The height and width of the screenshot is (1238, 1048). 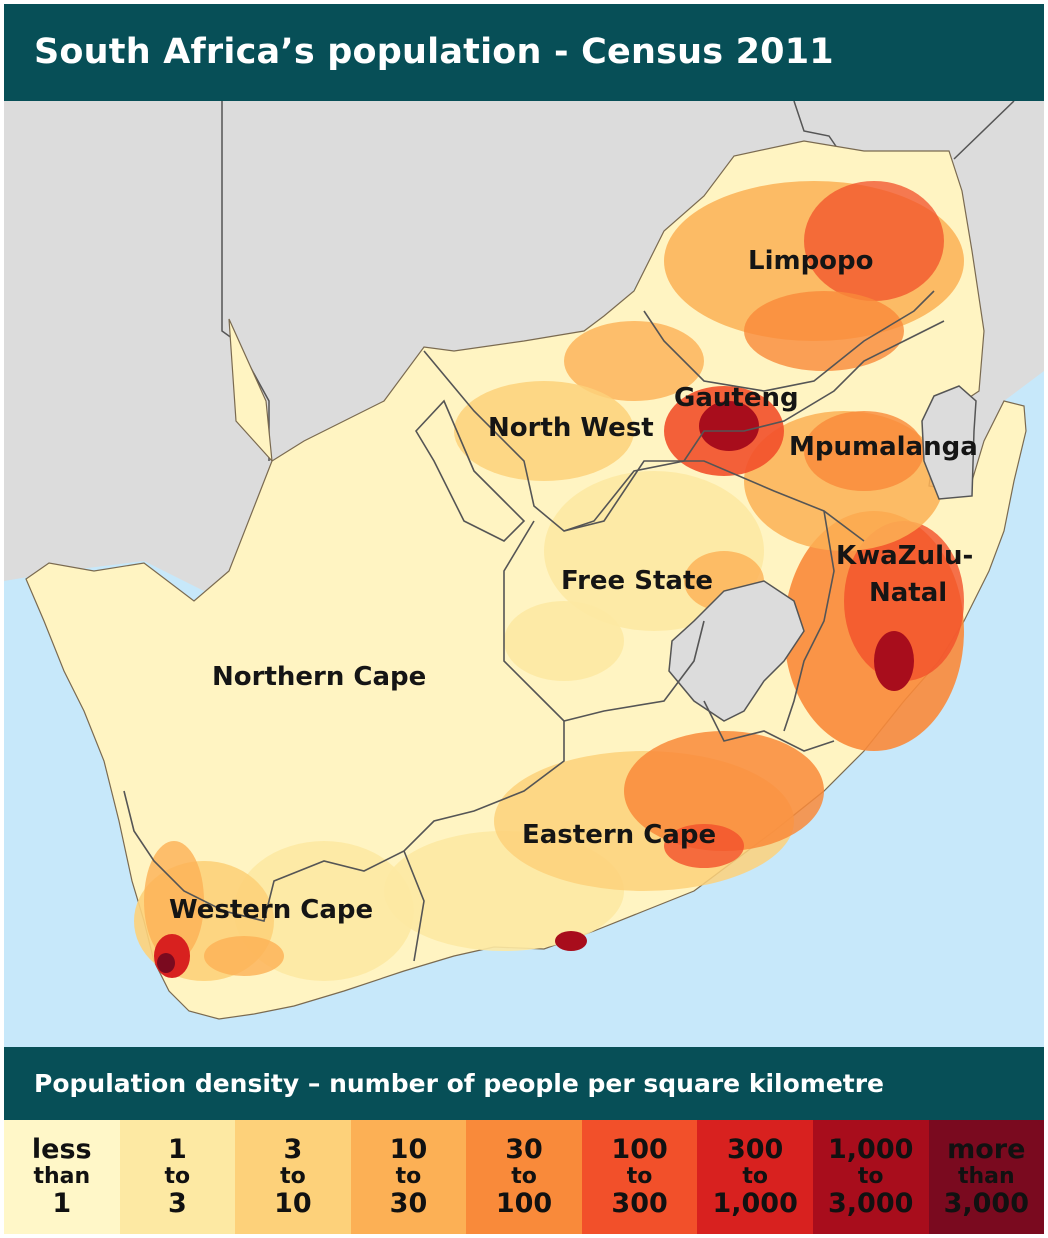 What do you see at coordinates (755, 1149) in the screenshot?
I see `legend-class-top: 300` at bounding box center [755, 1149].